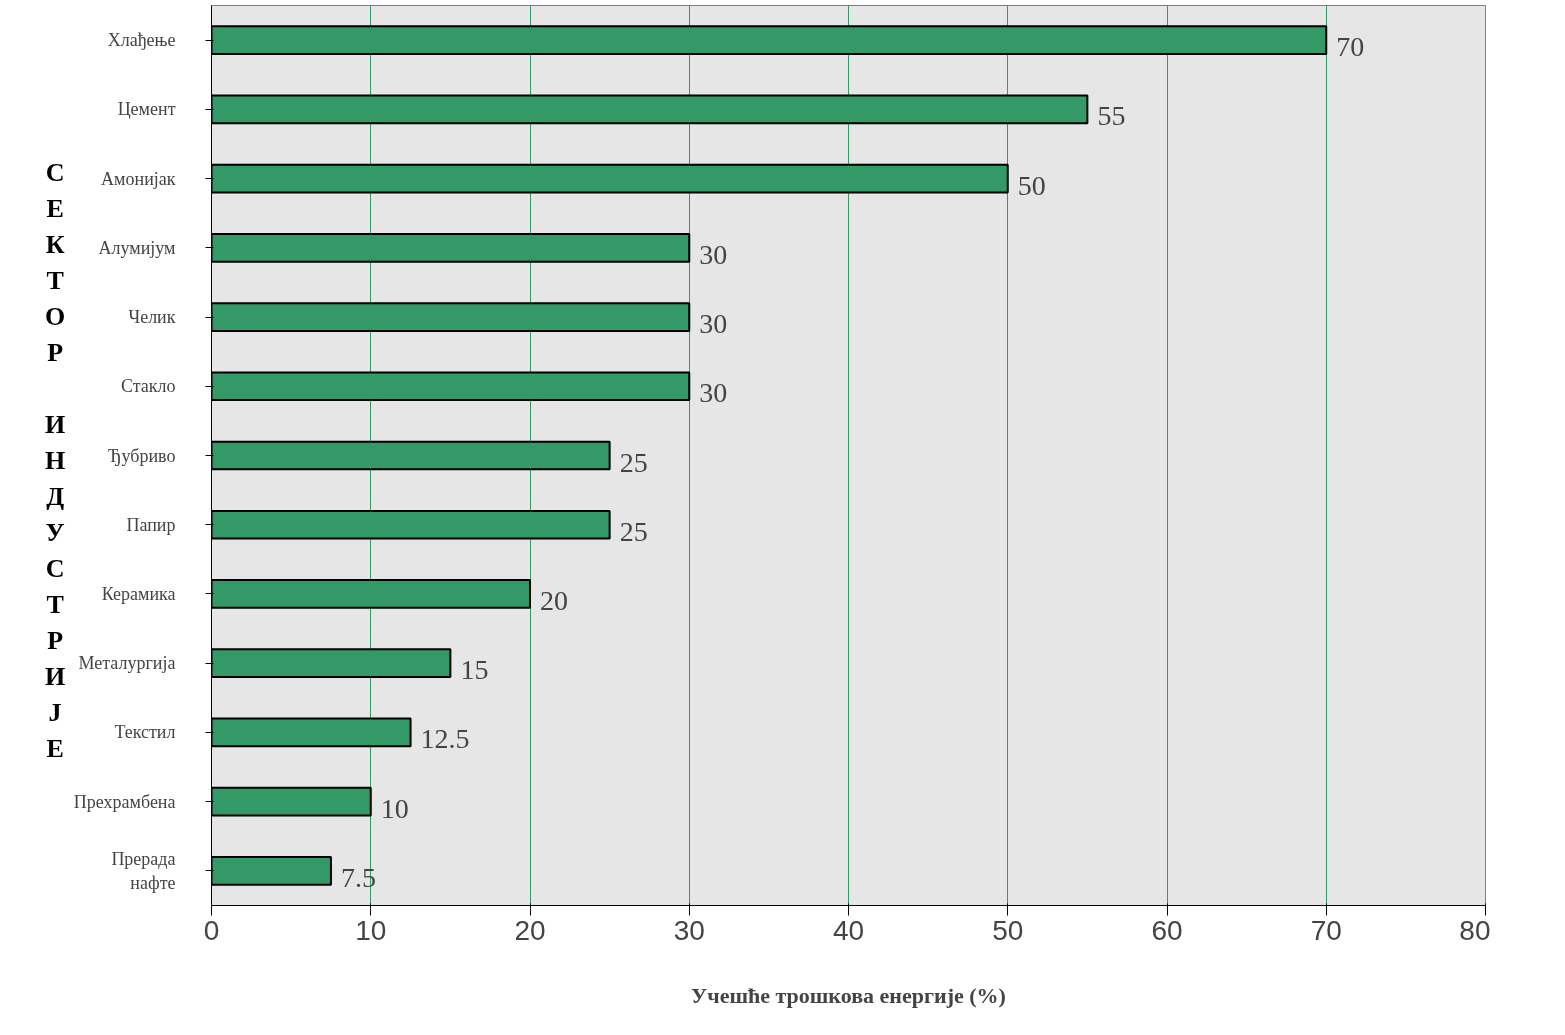  What do you see at coordinates (152, 317) in the screenshot?
I see `y-tick-label: Челик` at bounding box center [152, 317].